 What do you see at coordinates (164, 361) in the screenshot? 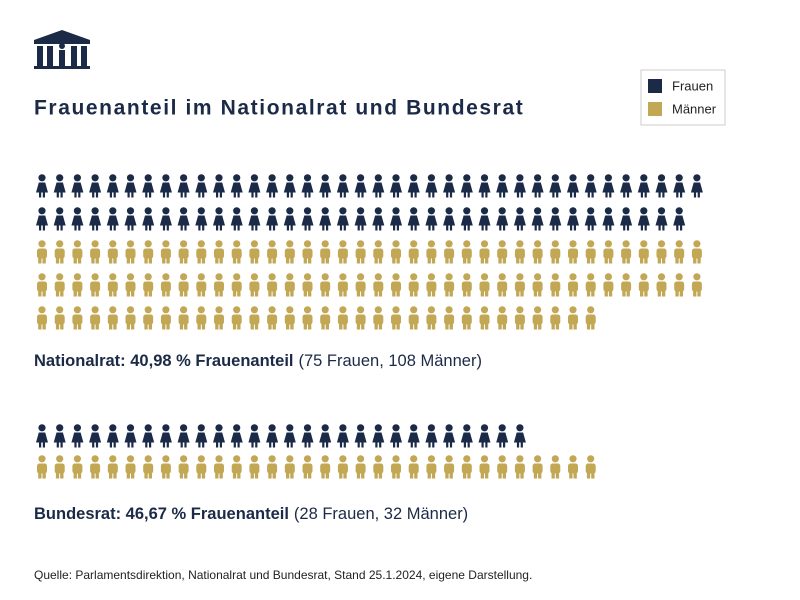
I see `caption-bold: Nationalrat: 40,98 % Frauenanteil` at bounding box center [164, 361].